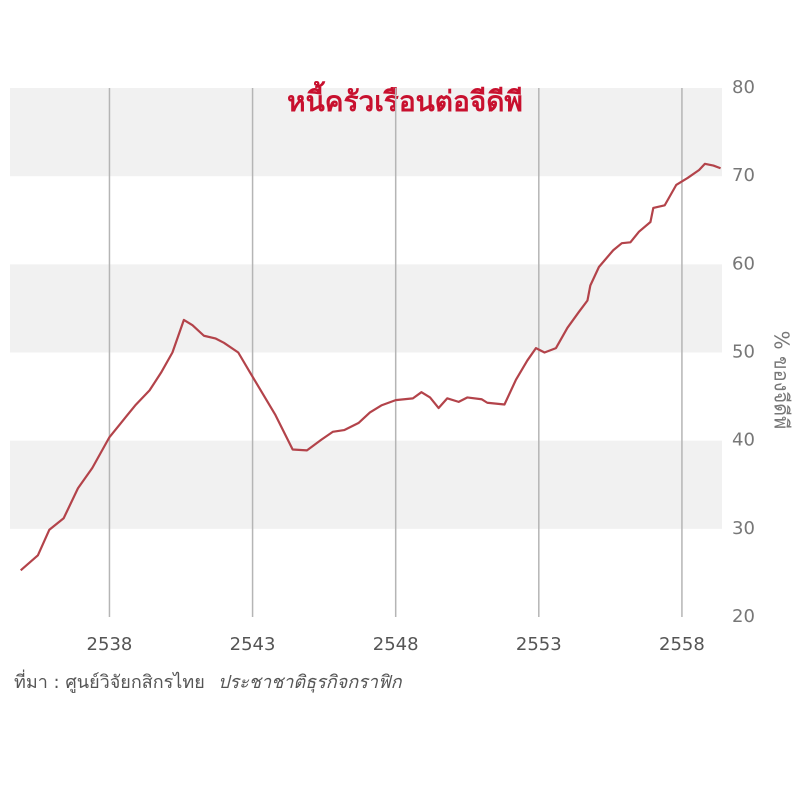  I want to click on y-tick-label: 30, so click(743, 528).